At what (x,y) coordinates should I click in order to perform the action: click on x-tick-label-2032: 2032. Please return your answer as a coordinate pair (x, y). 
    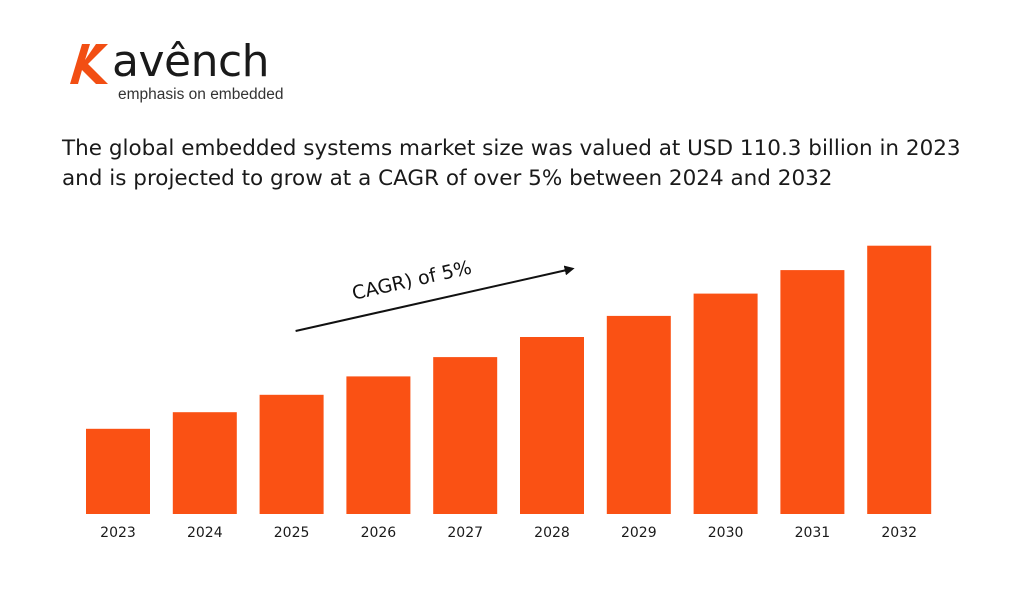
    Looking at the image, I should click on (899, 533).